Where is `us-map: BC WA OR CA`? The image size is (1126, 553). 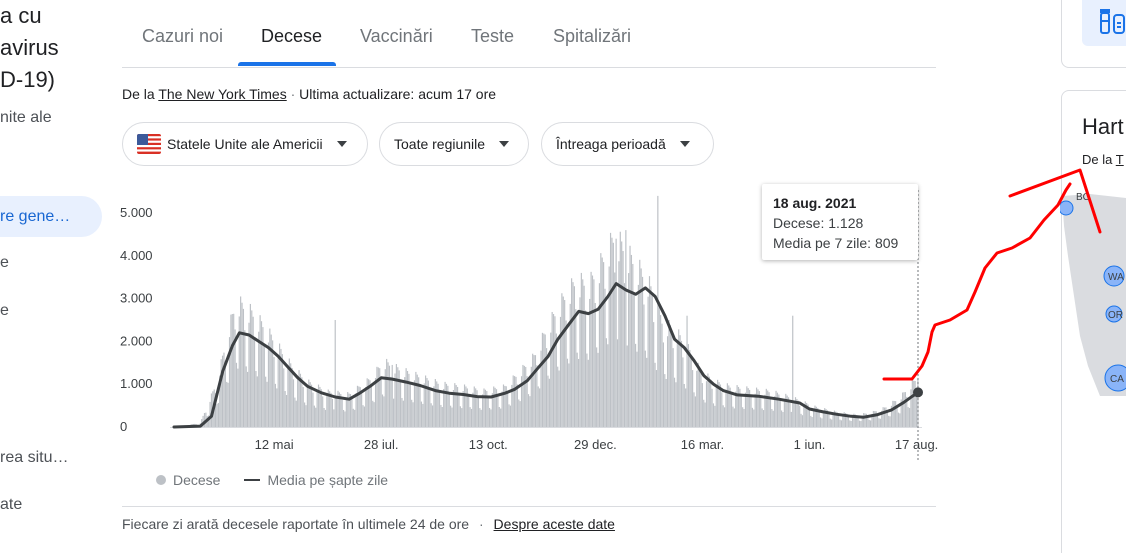 us-map: BC WA OR CA is located at coordinates (1093, 286).